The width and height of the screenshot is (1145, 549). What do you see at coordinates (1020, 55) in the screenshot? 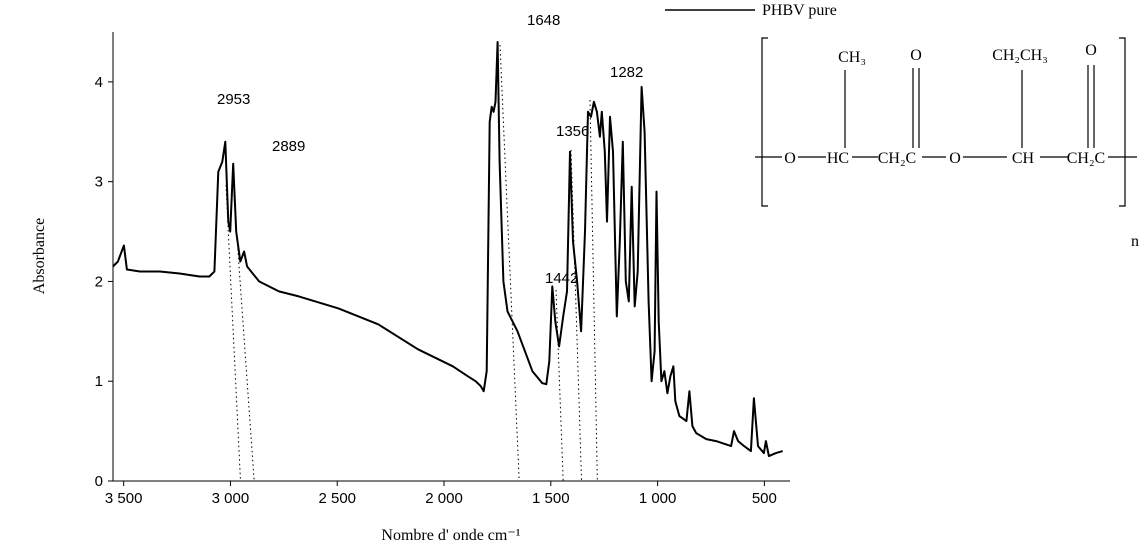
I see `substituent-label: CH₂CH₃` at bounding box center [1020, 55].